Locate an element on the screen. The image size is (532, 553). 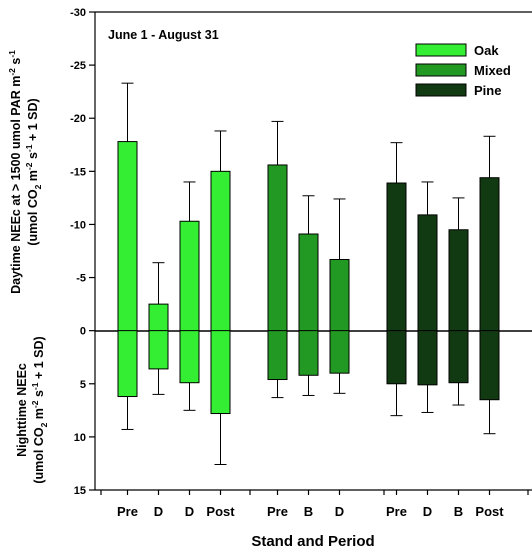
y-tick-label: -15 is located at coordinates (78, 172).